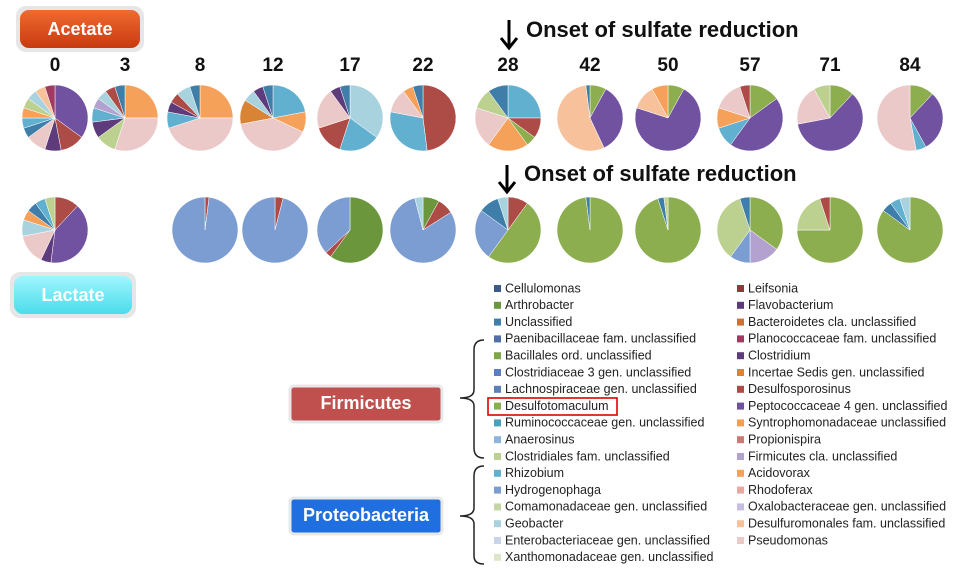  I want to click on firmicutes-badge, so click(366, 404).